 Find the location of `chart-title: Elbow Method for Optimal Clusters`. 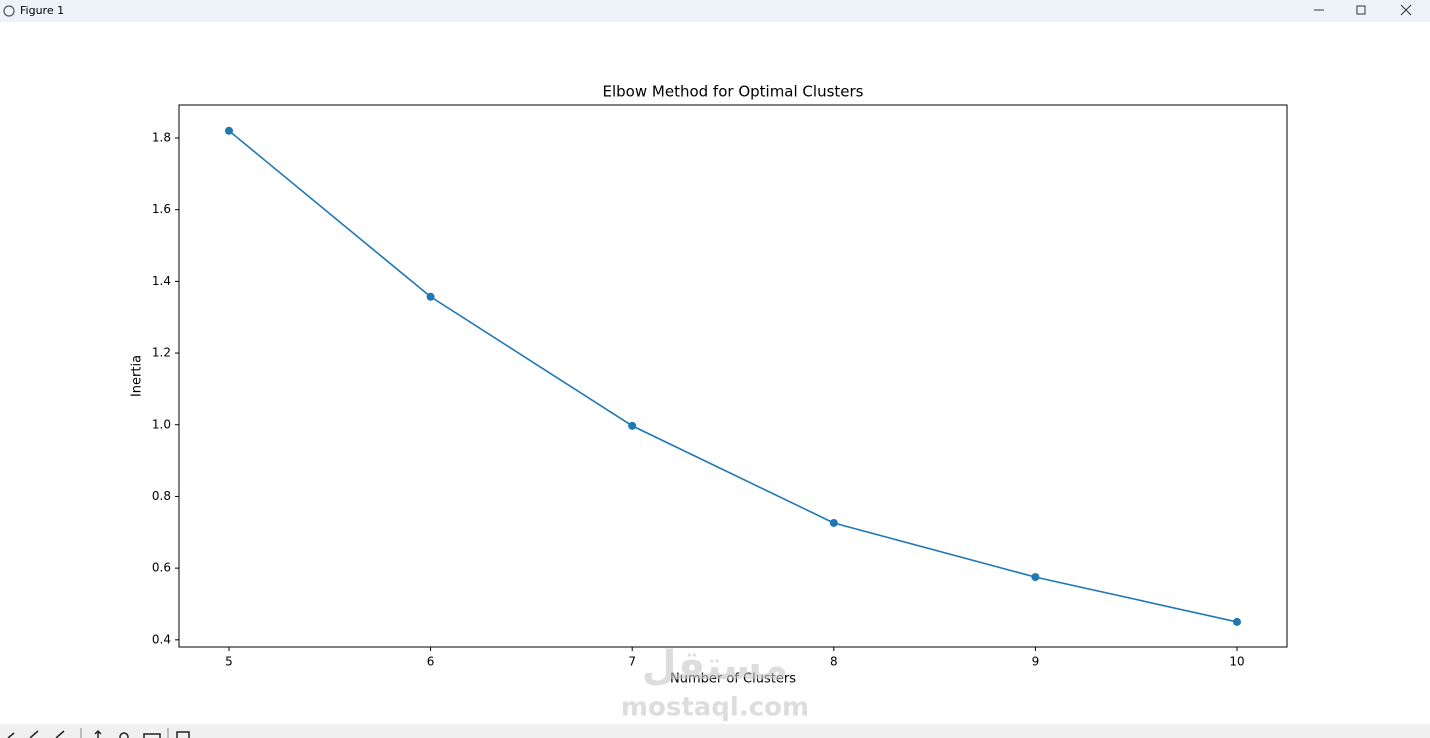

chart-title: Elbow Method for Optimal Clusters is located at coordinates (733, 92).